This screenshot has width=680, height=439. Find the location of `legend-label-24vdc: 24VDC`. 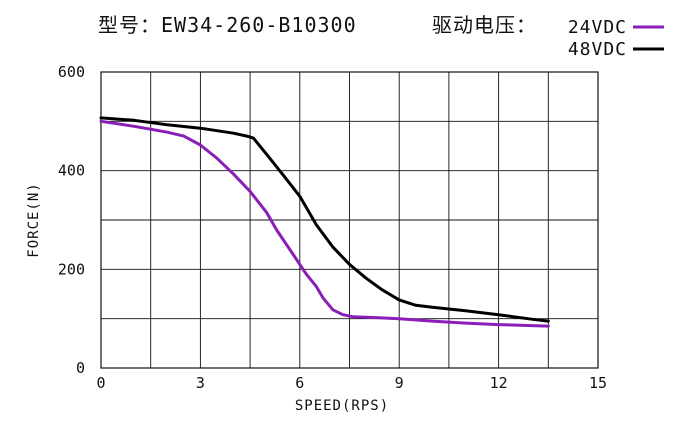

legend-label-24vdc: 24VDC is located at coordinates (597, 27).